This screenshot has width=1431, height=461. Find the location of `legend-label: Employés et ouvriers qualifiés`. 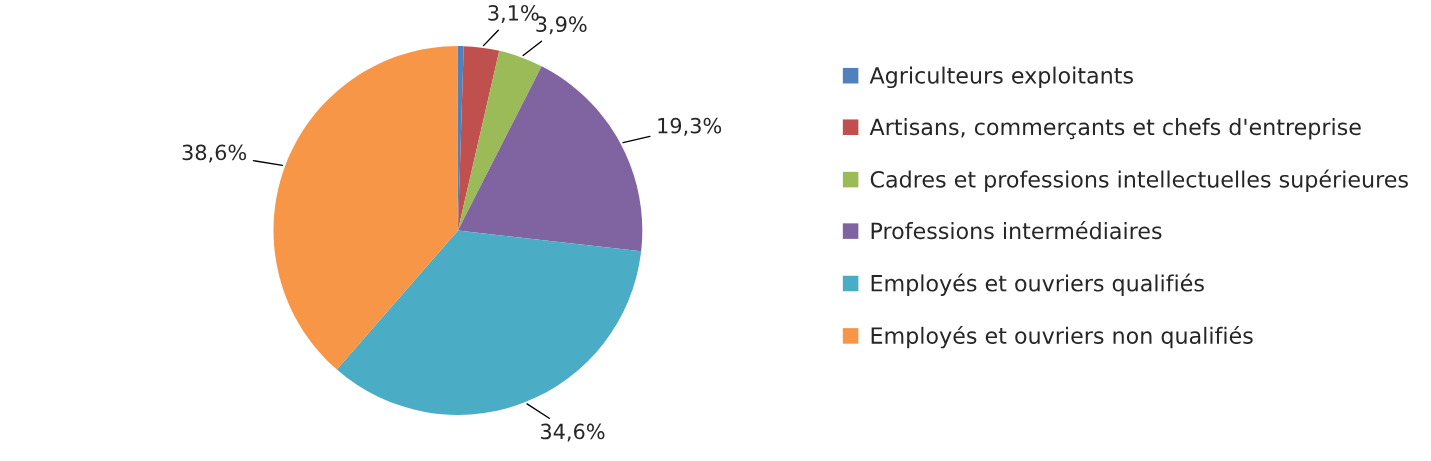

legend-label: Employés et ouvriers qualifiés is located at coordinates (1037, 284).